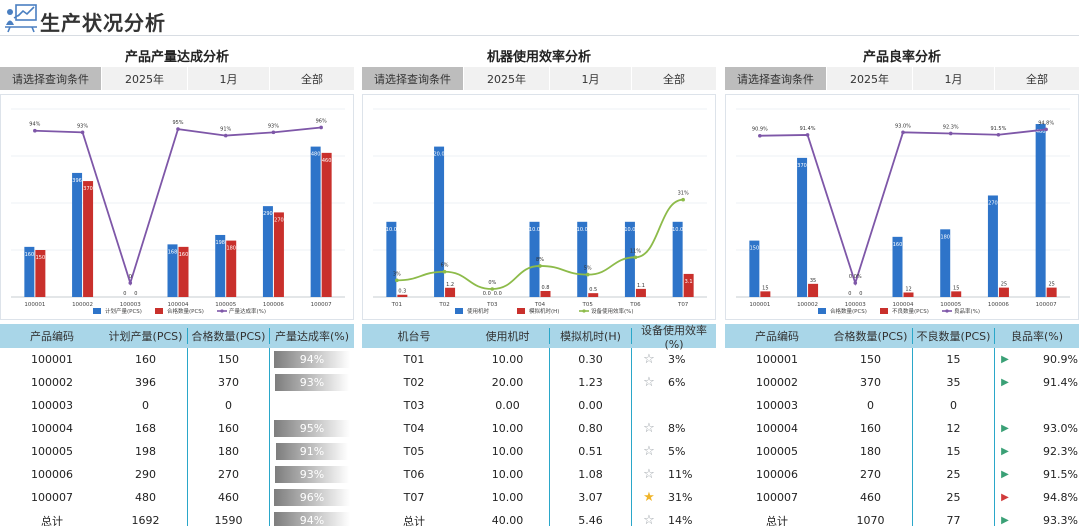  What do you see at coordinates (677, 451) in the screenshot?
I see `rate-value: 5%` at bounding box center [677, 451].